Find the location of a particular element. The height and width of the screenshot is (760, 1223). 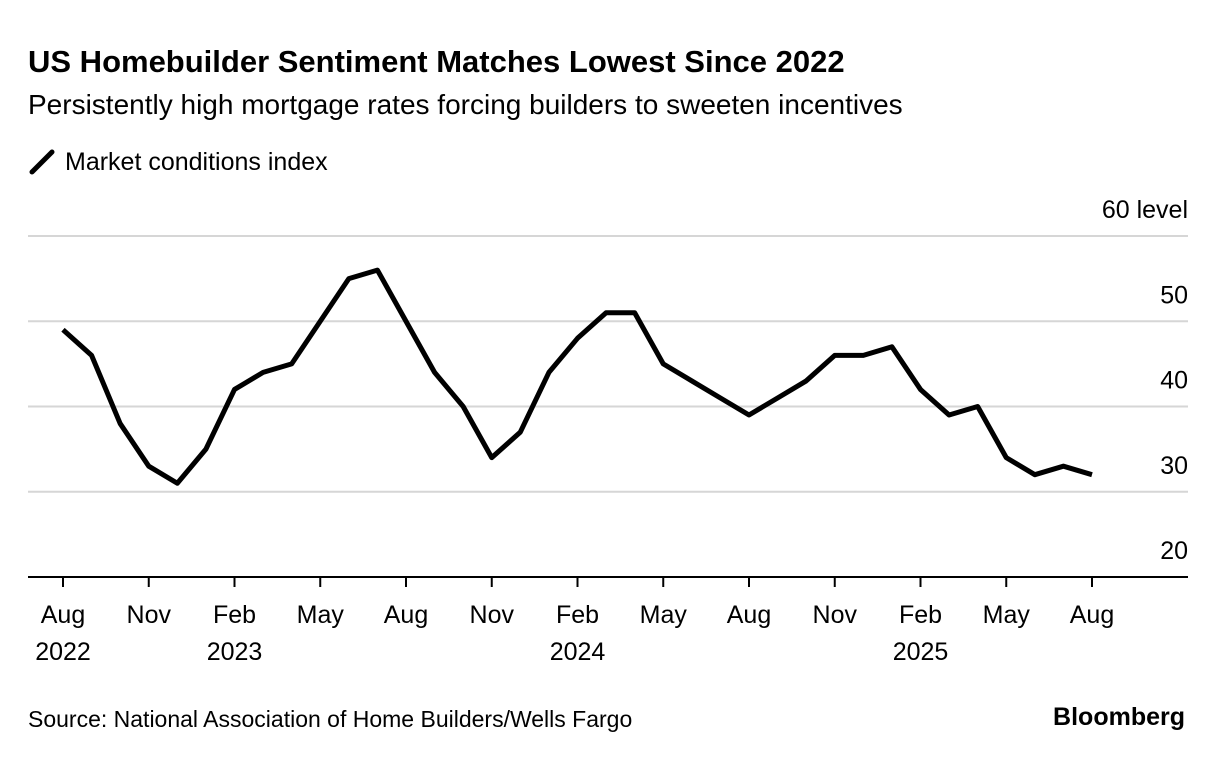

x-tick-label: Feb 2024 is located at coordinates (578, 633).